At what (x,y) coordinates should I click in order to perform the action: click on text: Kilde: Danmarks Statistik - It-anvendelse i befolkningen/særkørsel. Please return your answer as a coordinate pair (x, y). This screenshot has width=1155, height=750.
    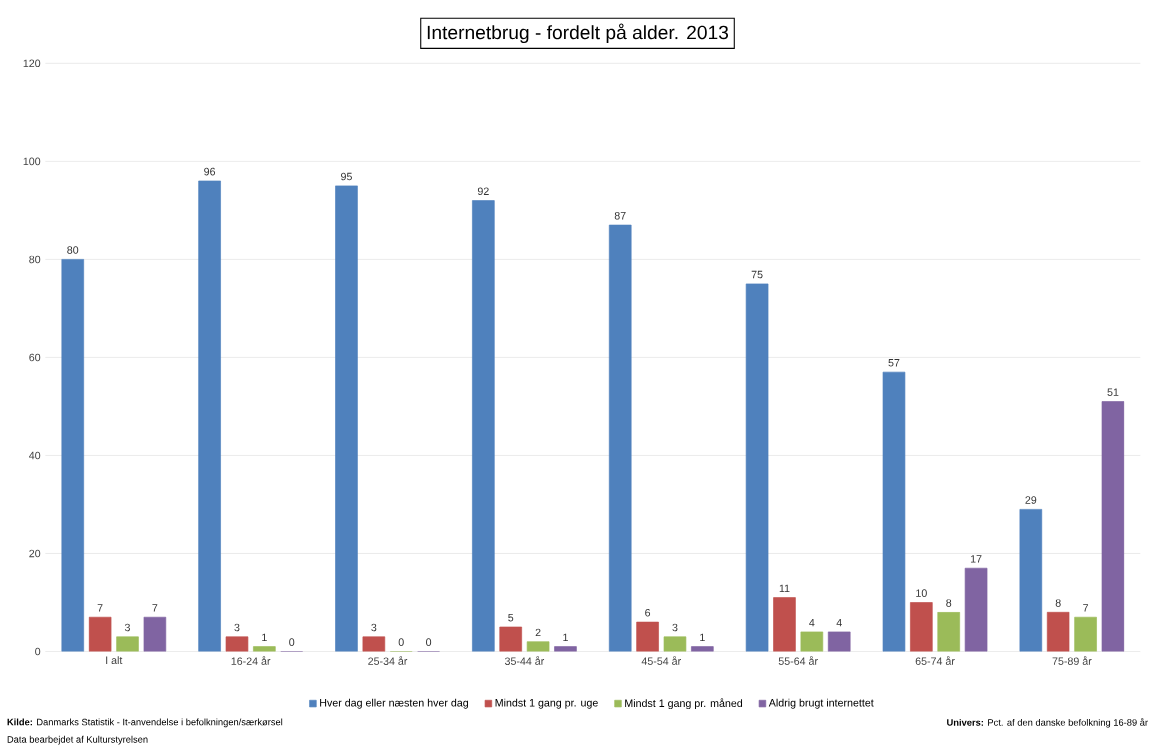
    Looking at the image, I should click on (145, 723).